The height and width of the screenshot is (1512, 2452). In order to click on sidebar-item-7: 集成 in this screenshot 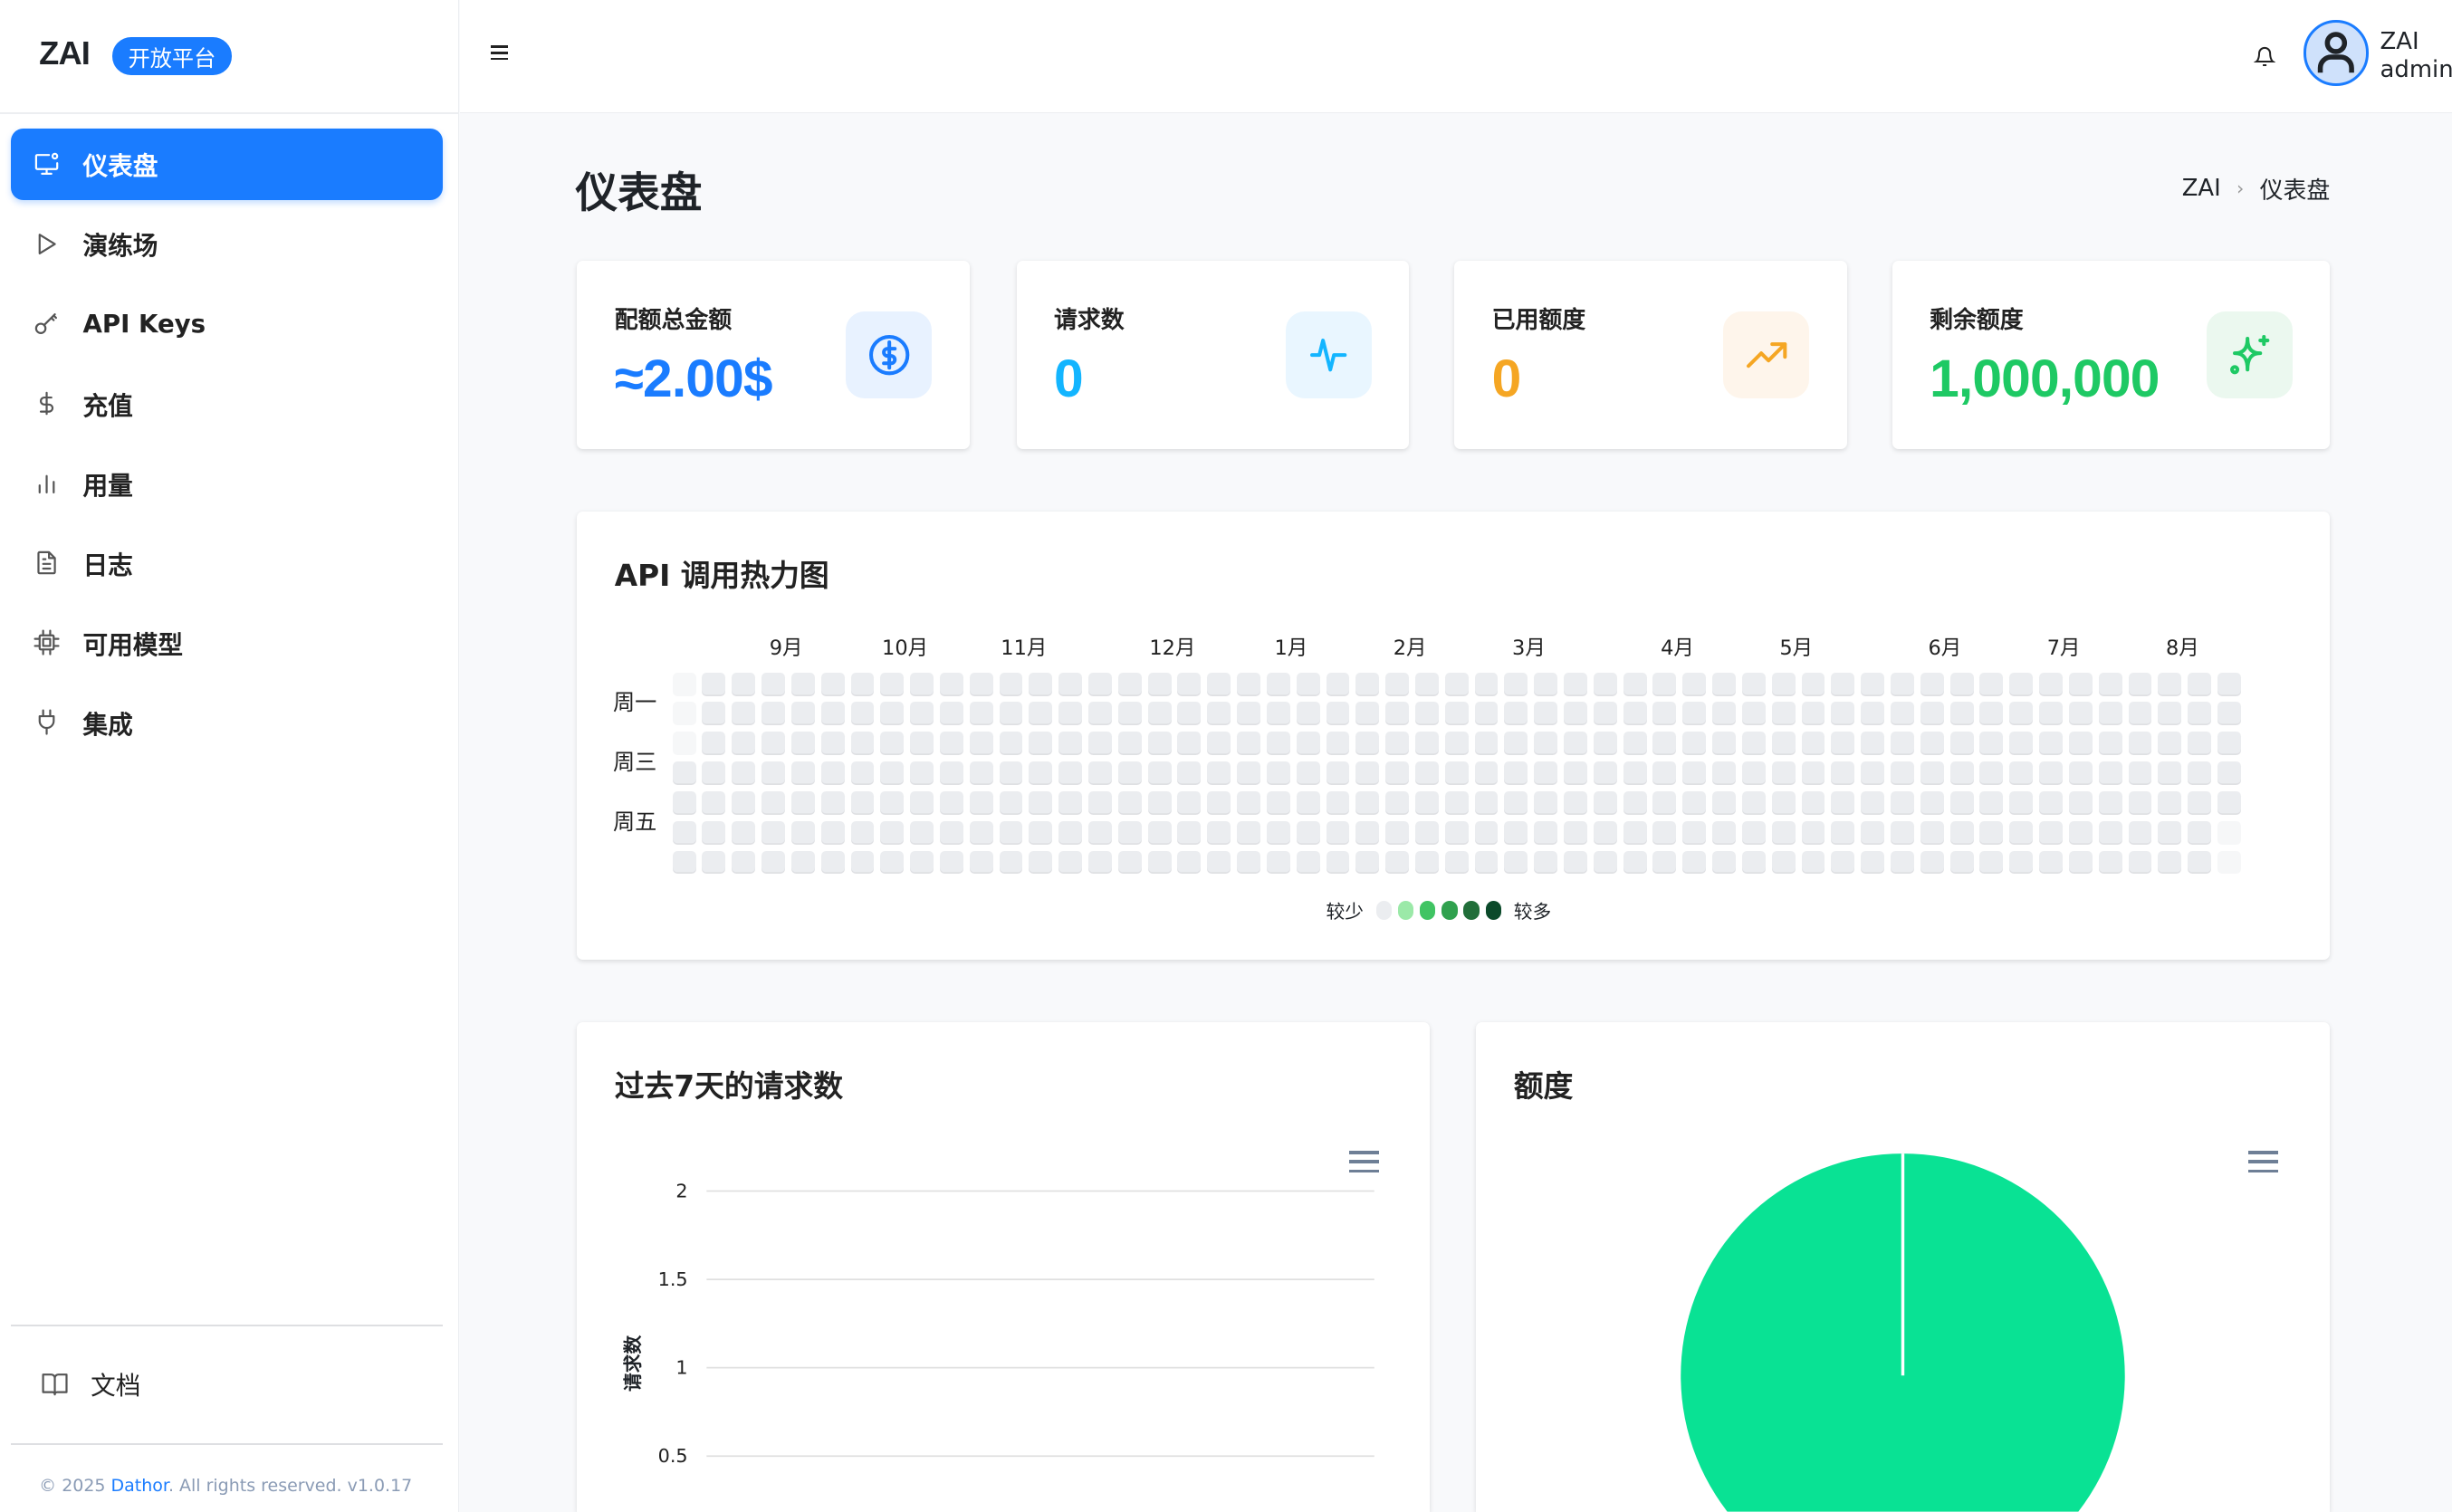, I will do `click(227, 722)`.